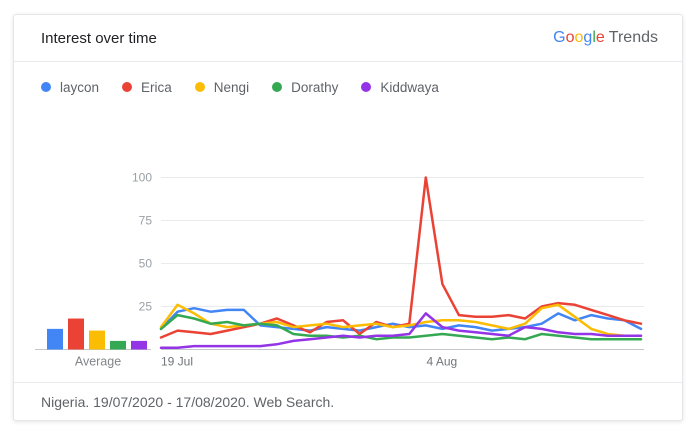 The width and height of the screenshot is (696, 438). What do you see at coordinates (315, 87) in the screenshot?
I see `legend-label: Dorathy` at bounding box center [315, 87].